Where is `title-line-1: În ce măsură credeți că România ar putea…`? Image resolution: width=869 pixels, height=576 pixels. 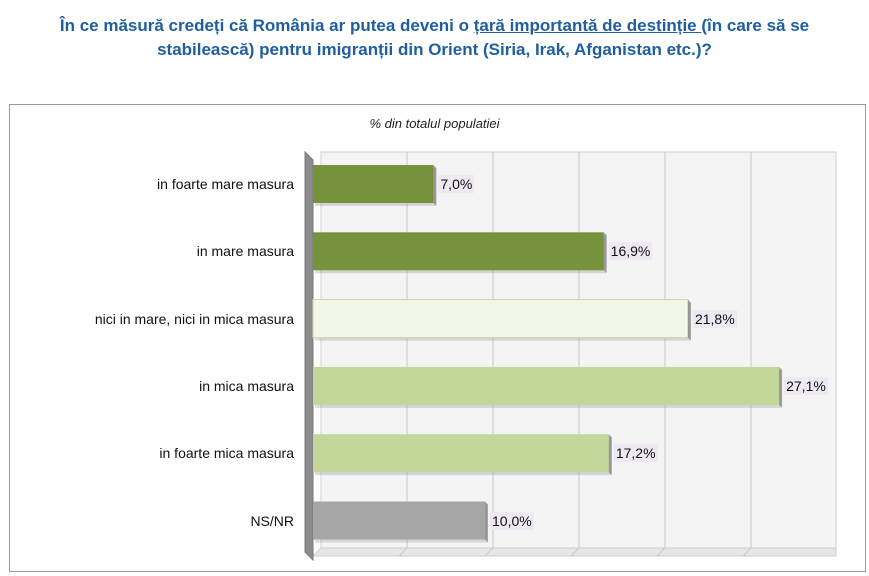 title-line-1: În ce măsură credeți că România ar putea… is located at coordinates (434, 25).